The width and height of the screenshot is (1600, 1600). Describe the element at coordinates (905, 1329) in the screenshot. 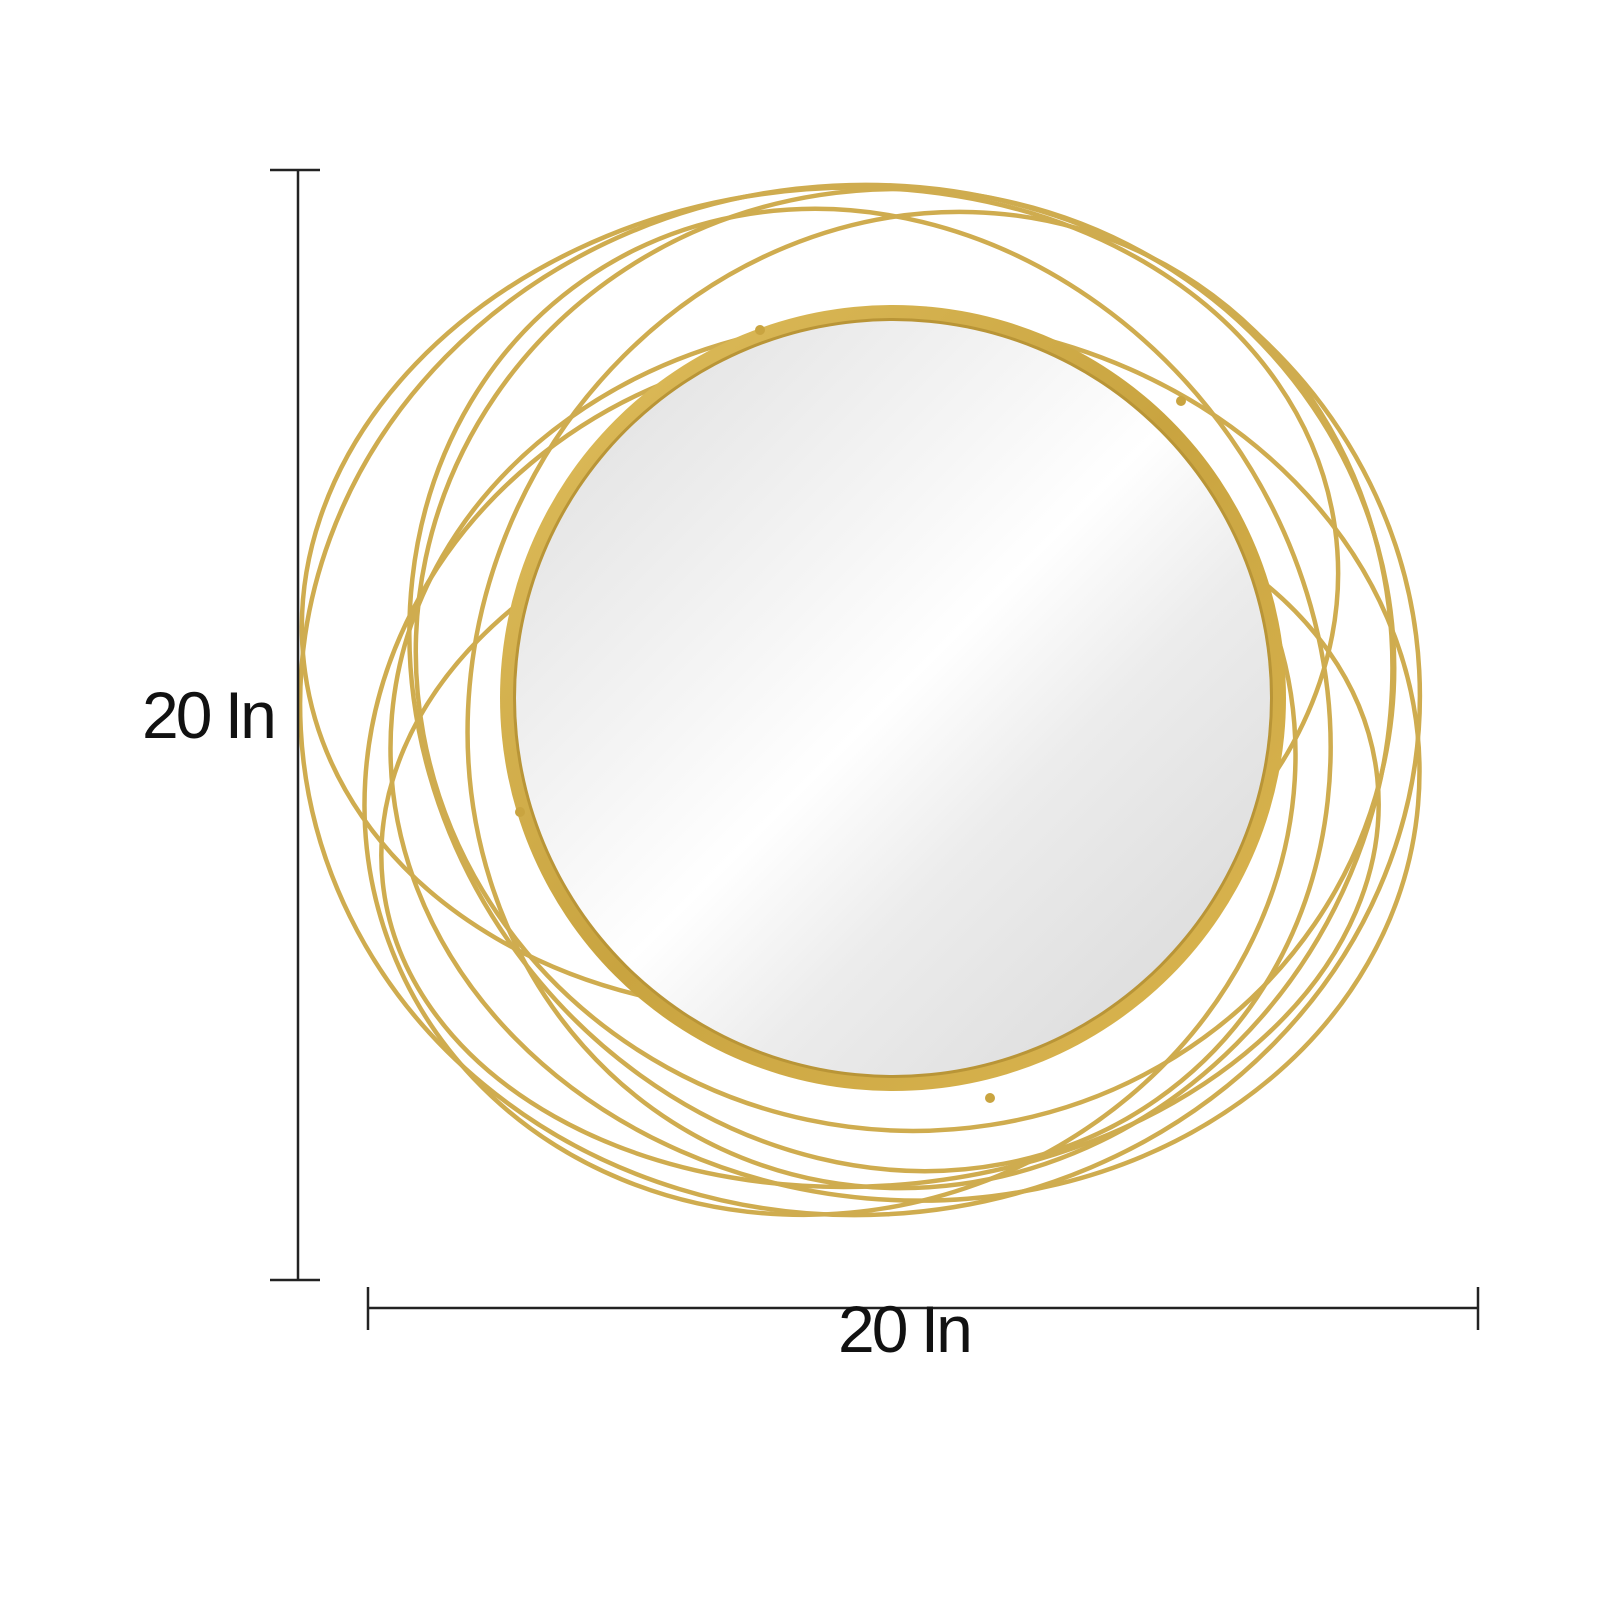

I see `width-label: 20 In` at that location.